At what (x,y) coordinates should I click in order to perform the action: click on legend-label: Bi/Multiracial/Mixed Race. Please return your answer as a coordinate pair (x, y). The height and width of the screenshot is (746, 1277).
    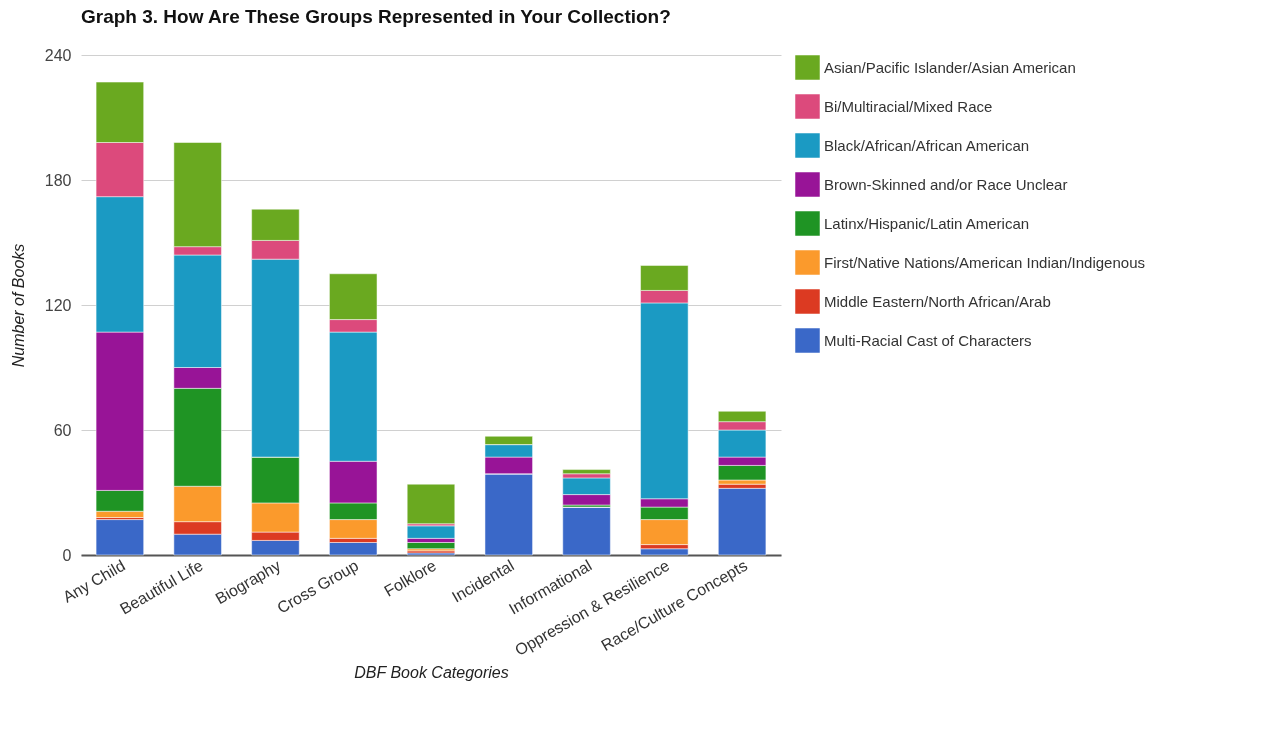
    Looking at the image, I should click on (908, 106).